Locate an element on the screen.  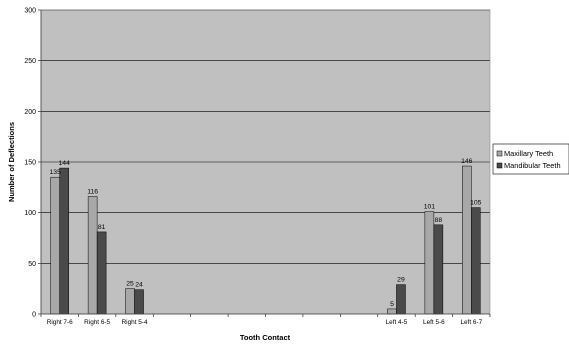
x-tick-label: Right 7-6 is located at coordinates (60, 322).